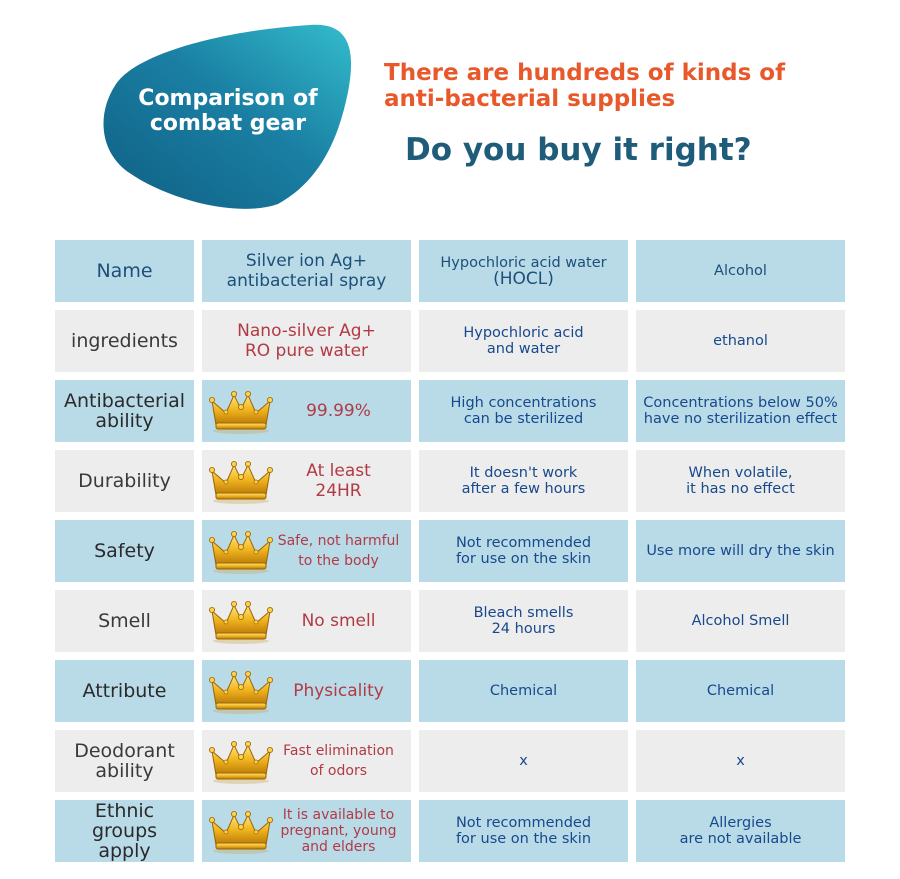 The width and height of the screenshot is (900, 879). Describe the element at coordinates (306, 331) in the screenshot. I see `silver-line: Nano-silver Ag+` at that location.